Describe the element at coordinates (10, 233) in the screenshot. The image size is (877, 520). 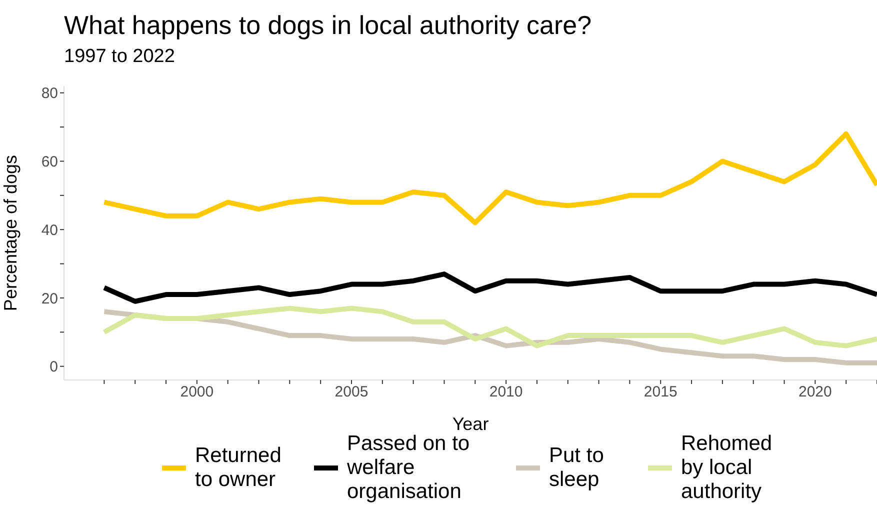
I see `y-axis-title: Percentage of dogs` at that location.